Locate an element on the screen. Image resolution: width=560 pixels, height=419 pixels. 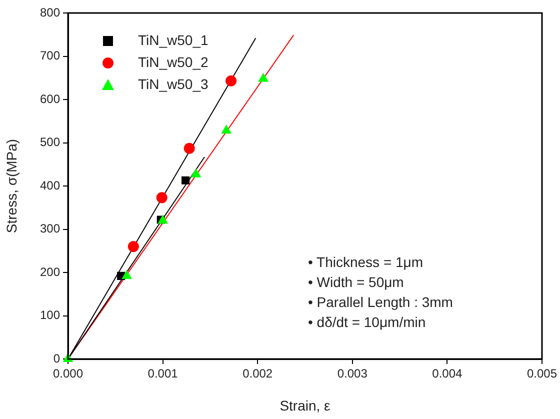
x-axis-title: Strain, ε is located at coordinates (305, 405).